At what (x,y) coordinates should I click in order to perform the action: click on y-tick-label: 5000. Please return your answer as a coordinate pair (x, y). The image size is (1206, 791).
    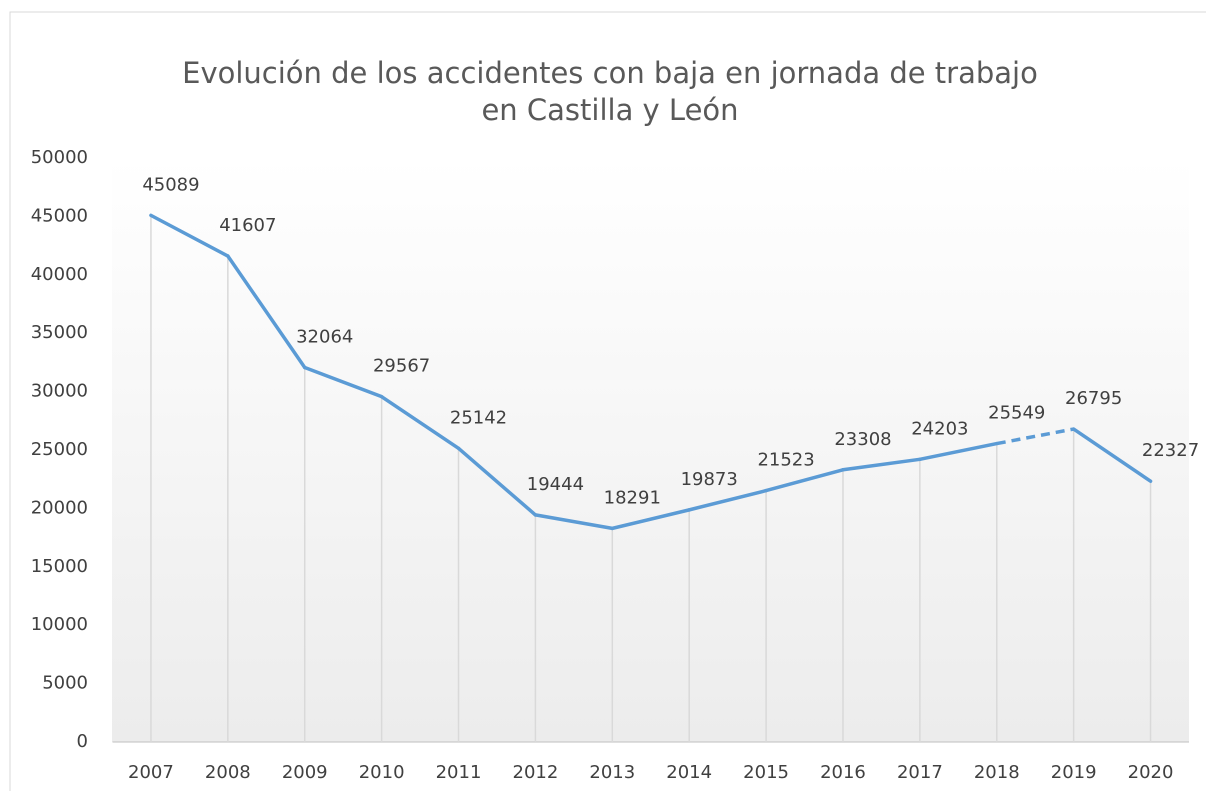
    Looking at the image, I should click on (65, 683).